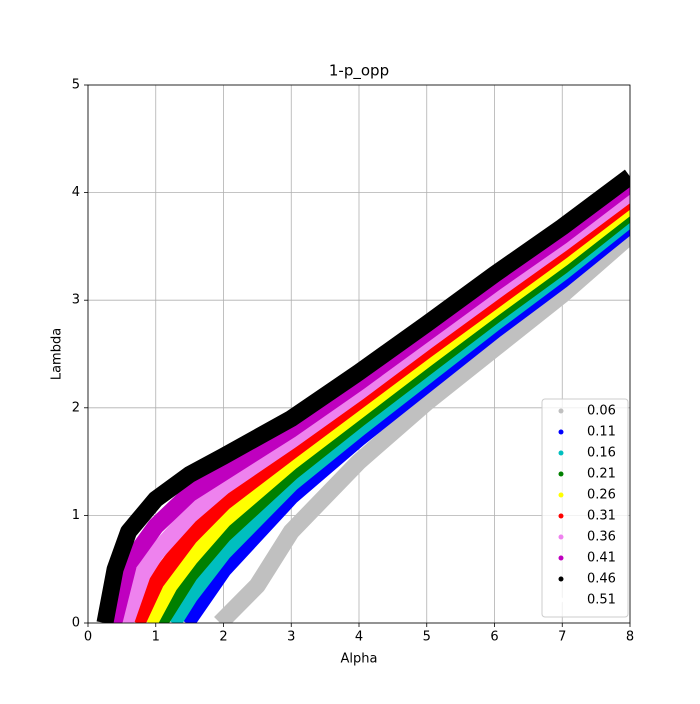  What do you see at coordinates (562, 637) in the screenshot?
I see `x-tick-label: 7` at bounding box center [562, 637].